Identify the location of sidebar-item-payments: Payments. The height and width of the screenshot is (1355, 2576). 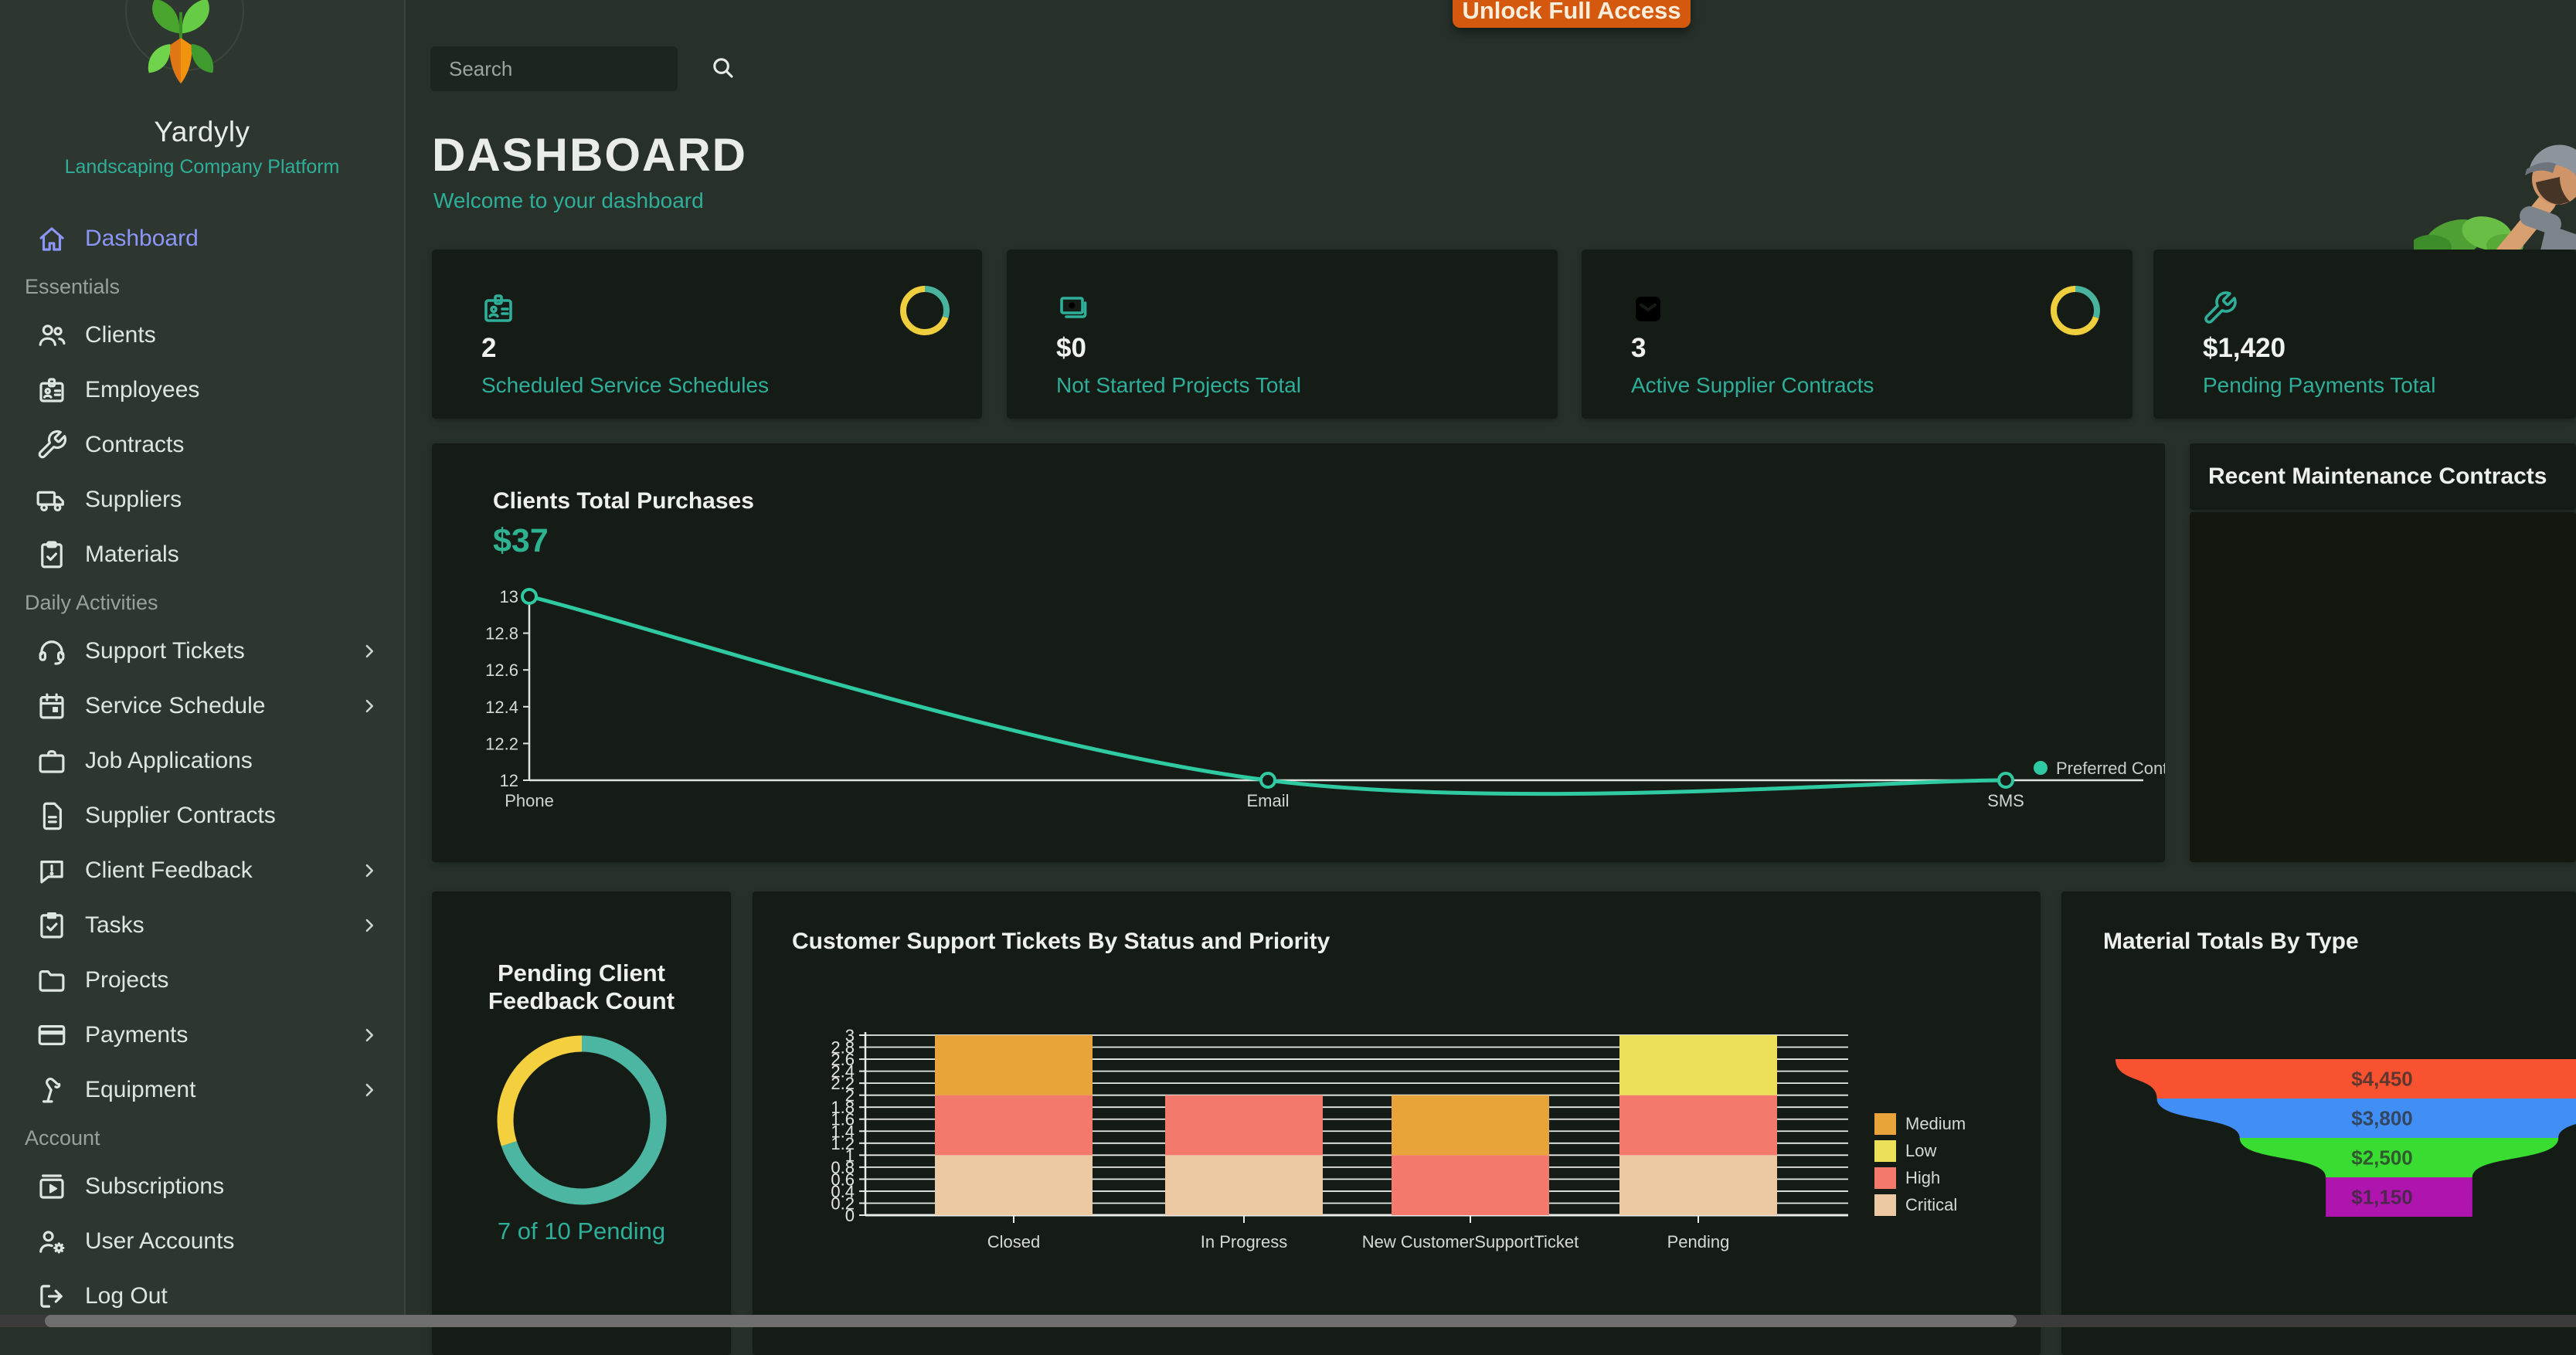
(202, 1035).